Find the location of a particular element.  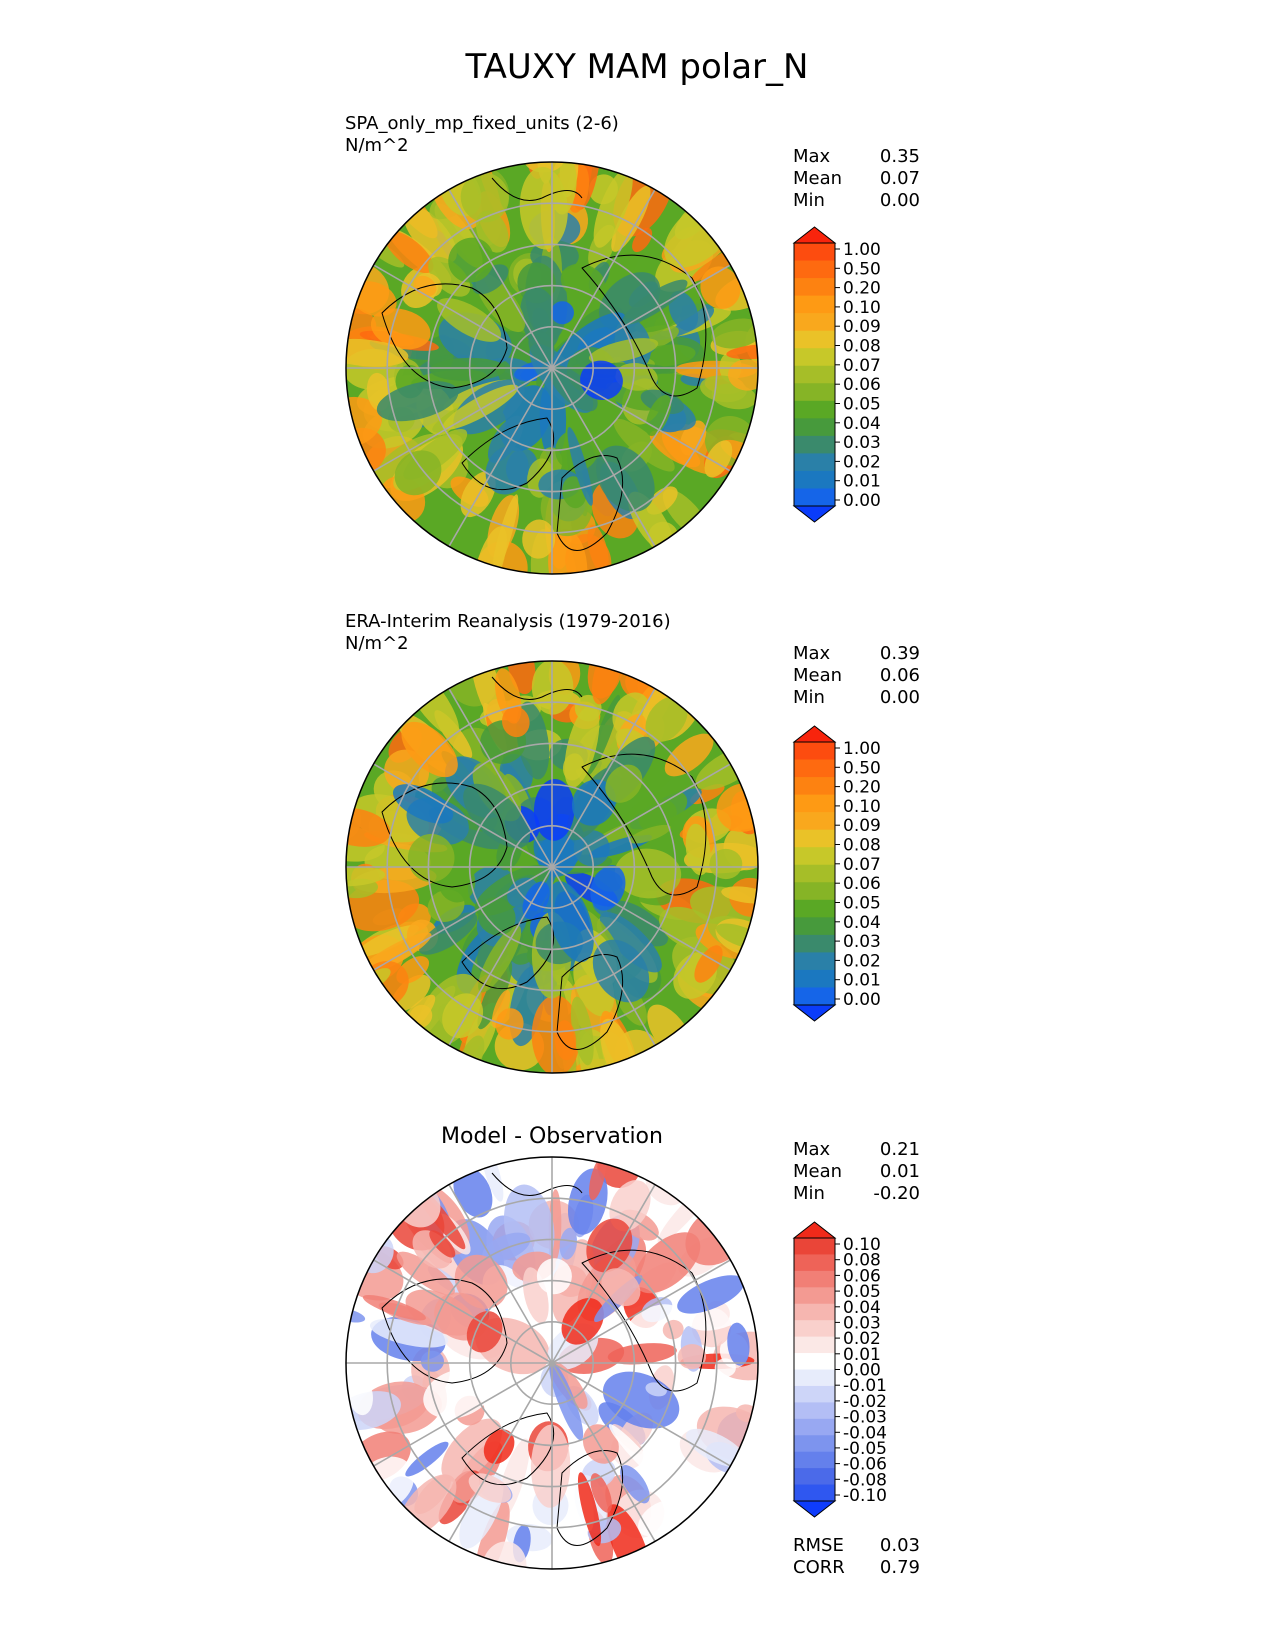

panel-model-map is located at coordinates (552, 368).